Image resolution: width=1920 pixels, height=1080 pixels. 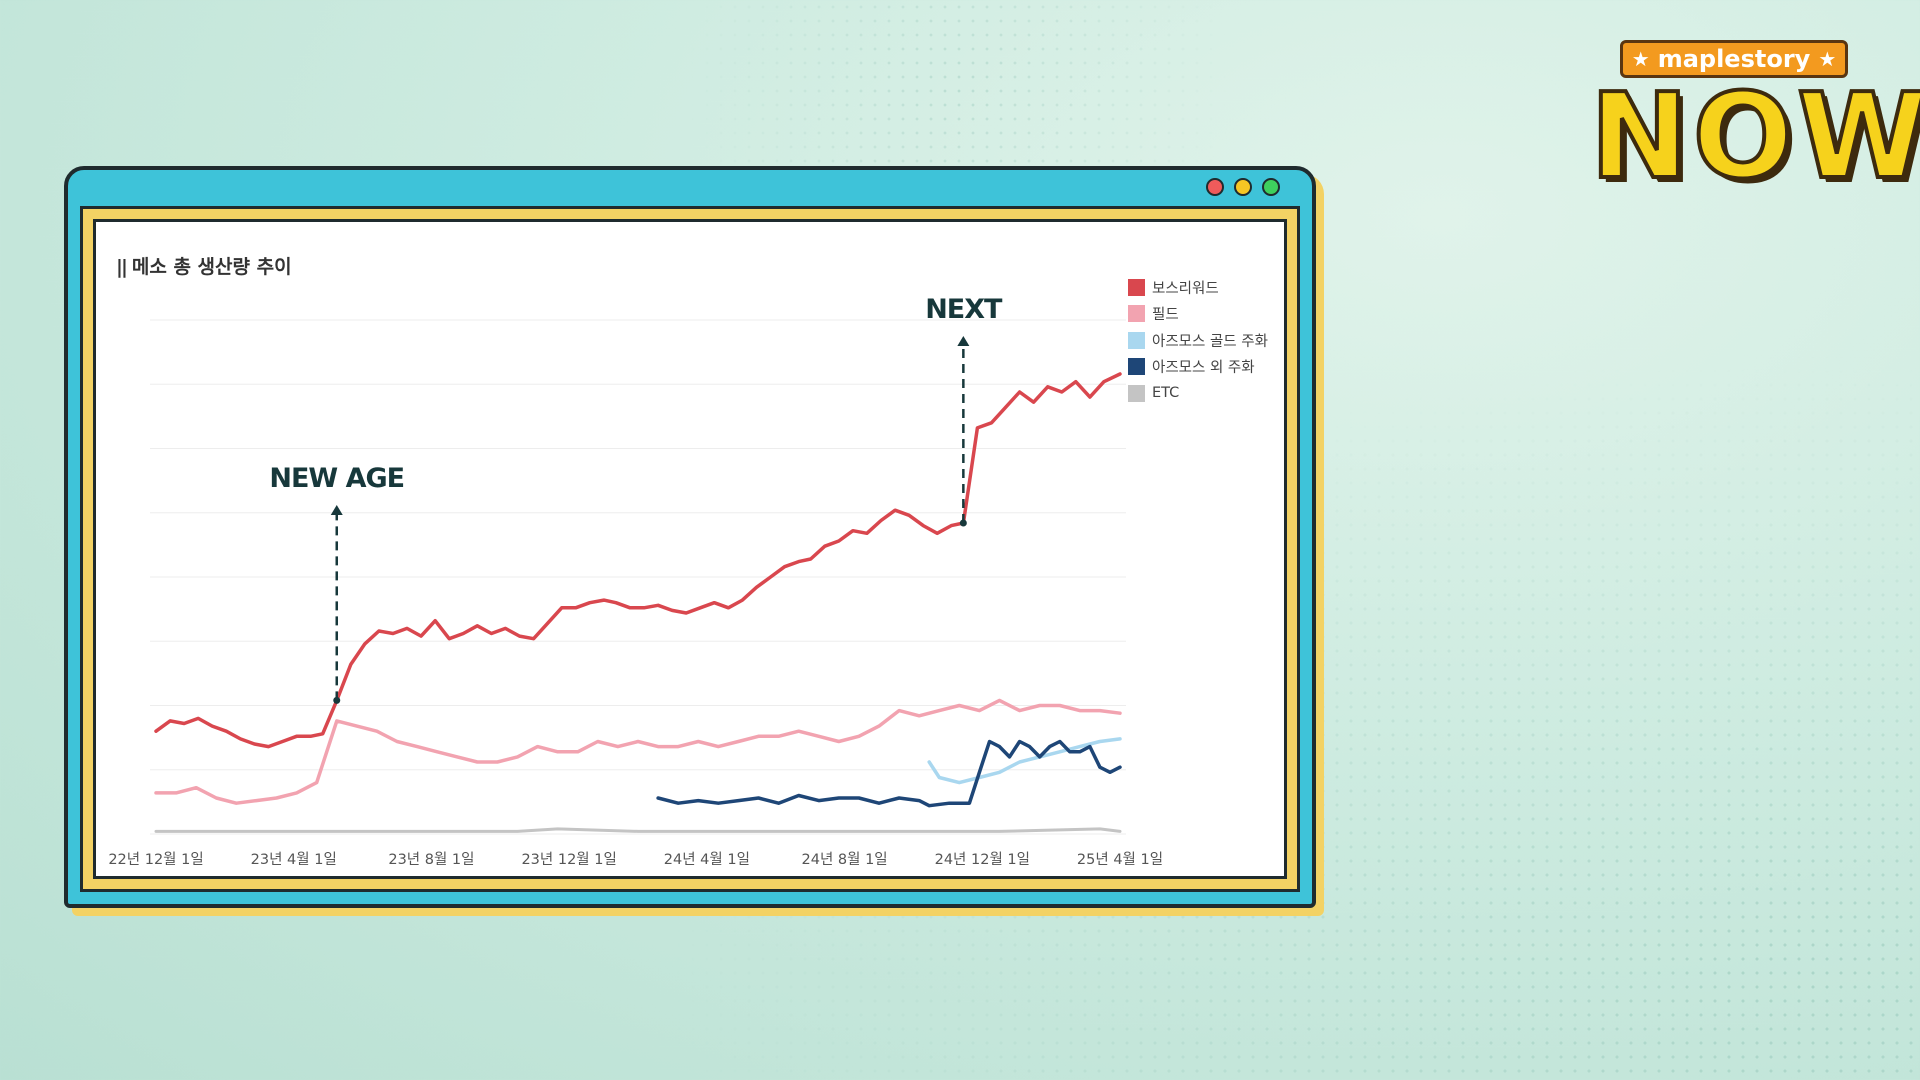 I want to click on x-tick-label: 24년 8월 1일, so click(x=845, y=859).